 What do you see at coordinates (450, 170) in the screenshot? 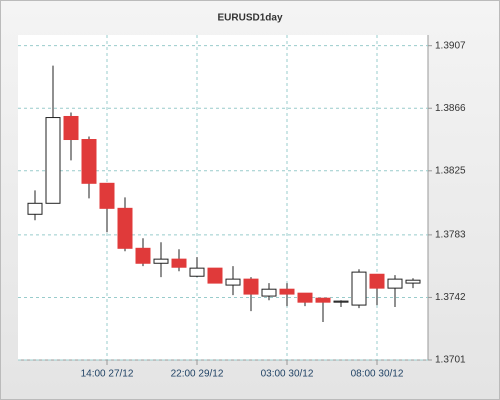
I see `y-tick-label: 1.3825` at bounding box center [450, 170].